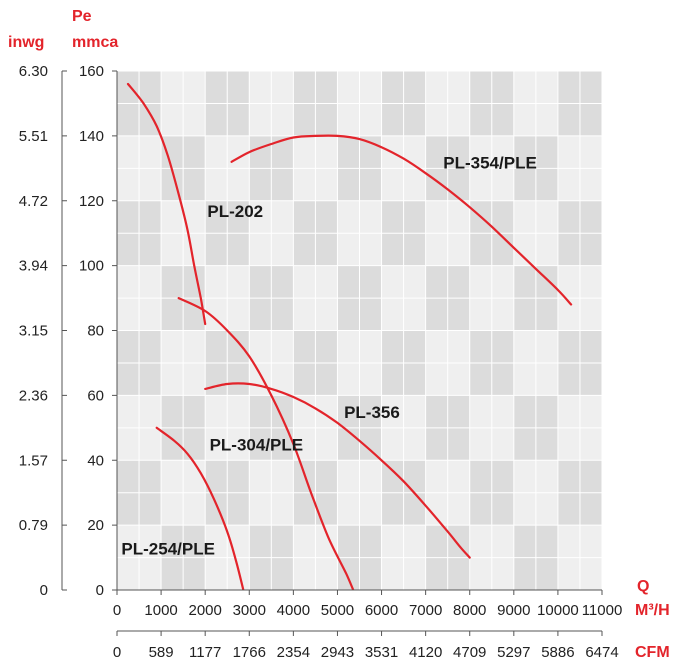 Image resolution: width=689 pixels, height=661 pixels. What do you see at coordinates (293, 610) in the screenshot?
I see `x-tick-label-m3h: 4000` at bounding box center [293, 610].